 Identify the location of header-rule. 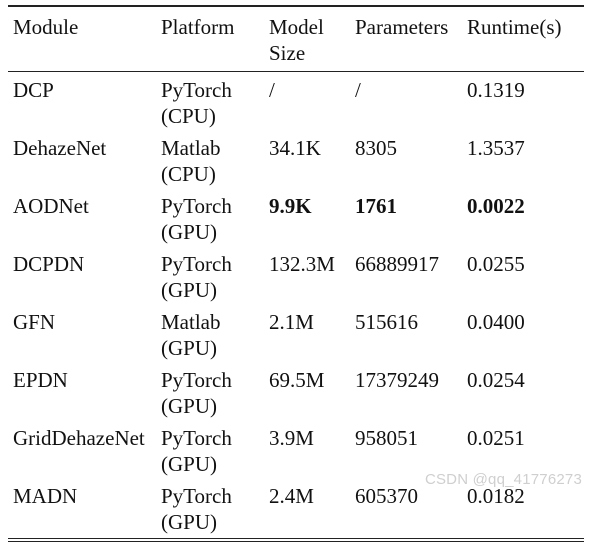
(296, 71).